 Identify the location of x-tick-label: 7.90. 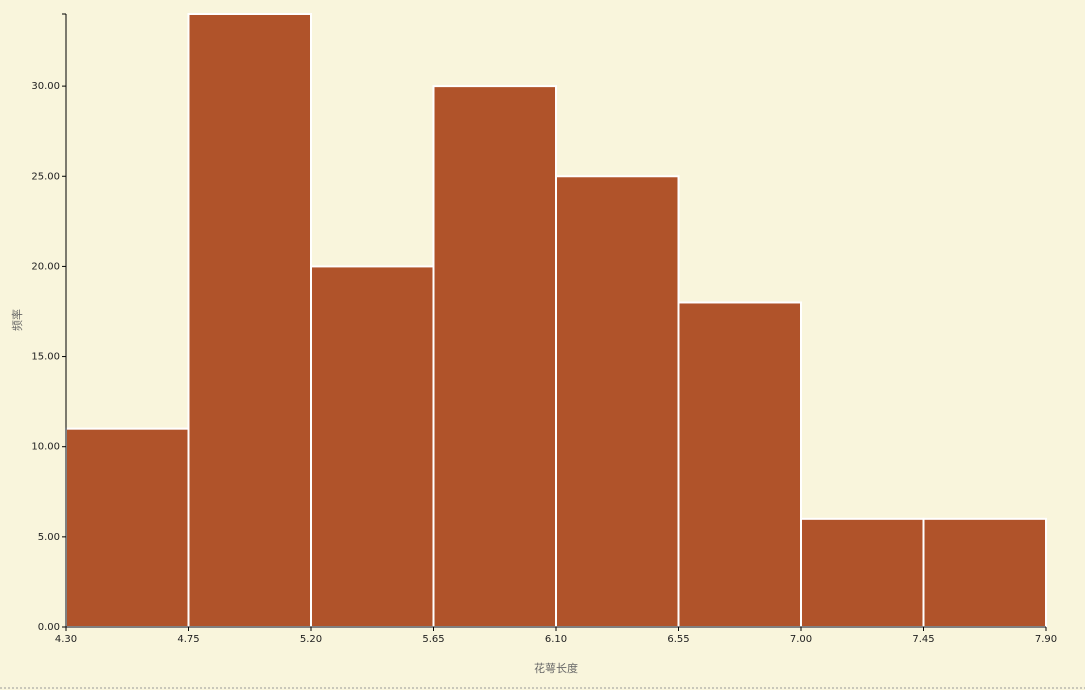
(1046, 639).